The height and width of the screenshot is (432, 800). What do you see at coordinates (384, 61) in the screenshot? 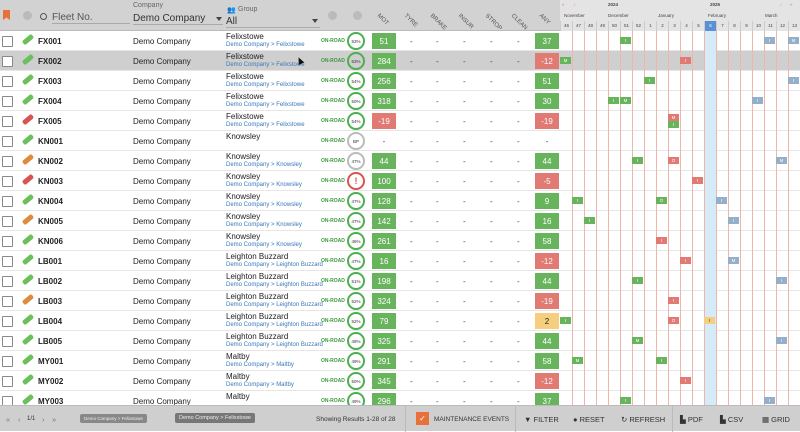
I see `mot-days: 284` at bounding box center [384, 61].